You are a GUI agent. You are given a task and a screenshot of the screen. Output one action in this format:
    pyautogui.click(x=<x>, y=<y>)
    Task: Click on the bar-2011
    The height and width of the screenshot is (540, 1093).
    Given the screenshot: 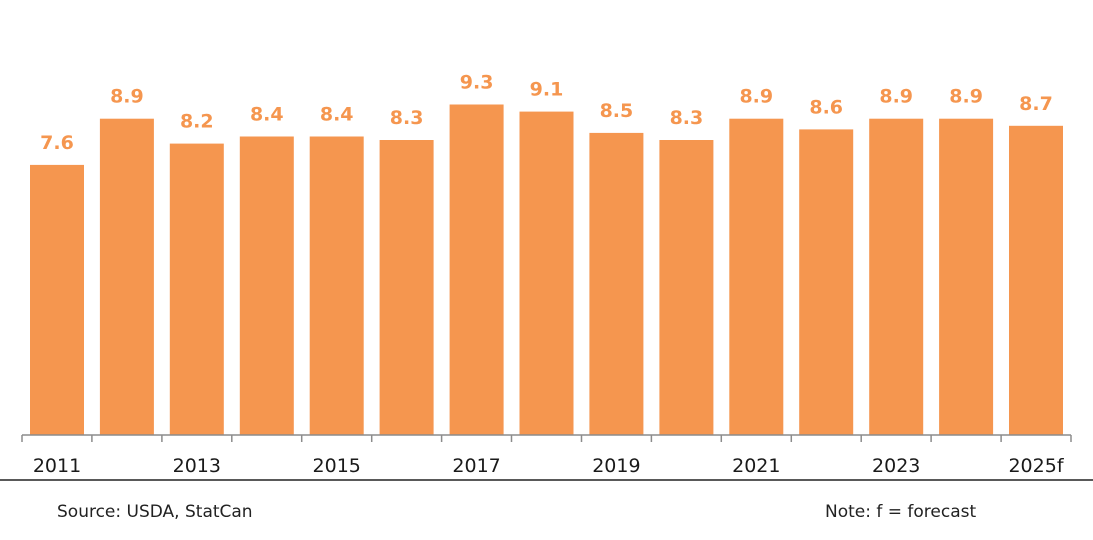 What is the action you would take?
    pyautogui.click(x=57, y=299)
    